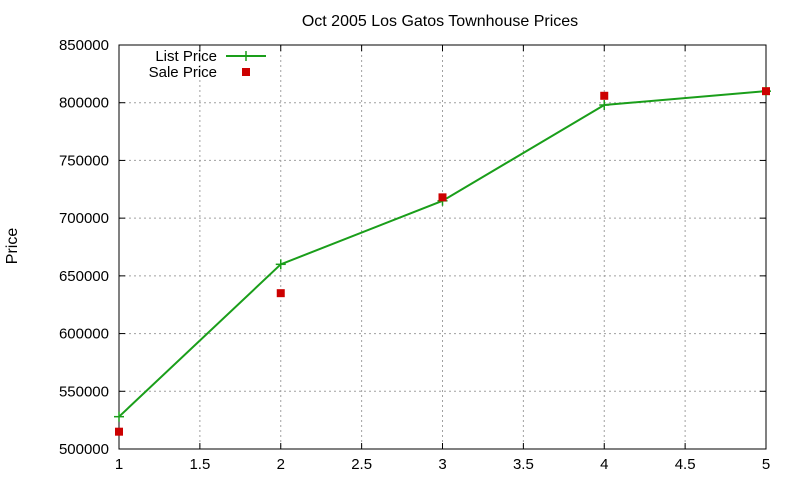 The width and height of the screenshot is (800, 480). I want to click on y-tick-label: 500000, so click(84, 449).